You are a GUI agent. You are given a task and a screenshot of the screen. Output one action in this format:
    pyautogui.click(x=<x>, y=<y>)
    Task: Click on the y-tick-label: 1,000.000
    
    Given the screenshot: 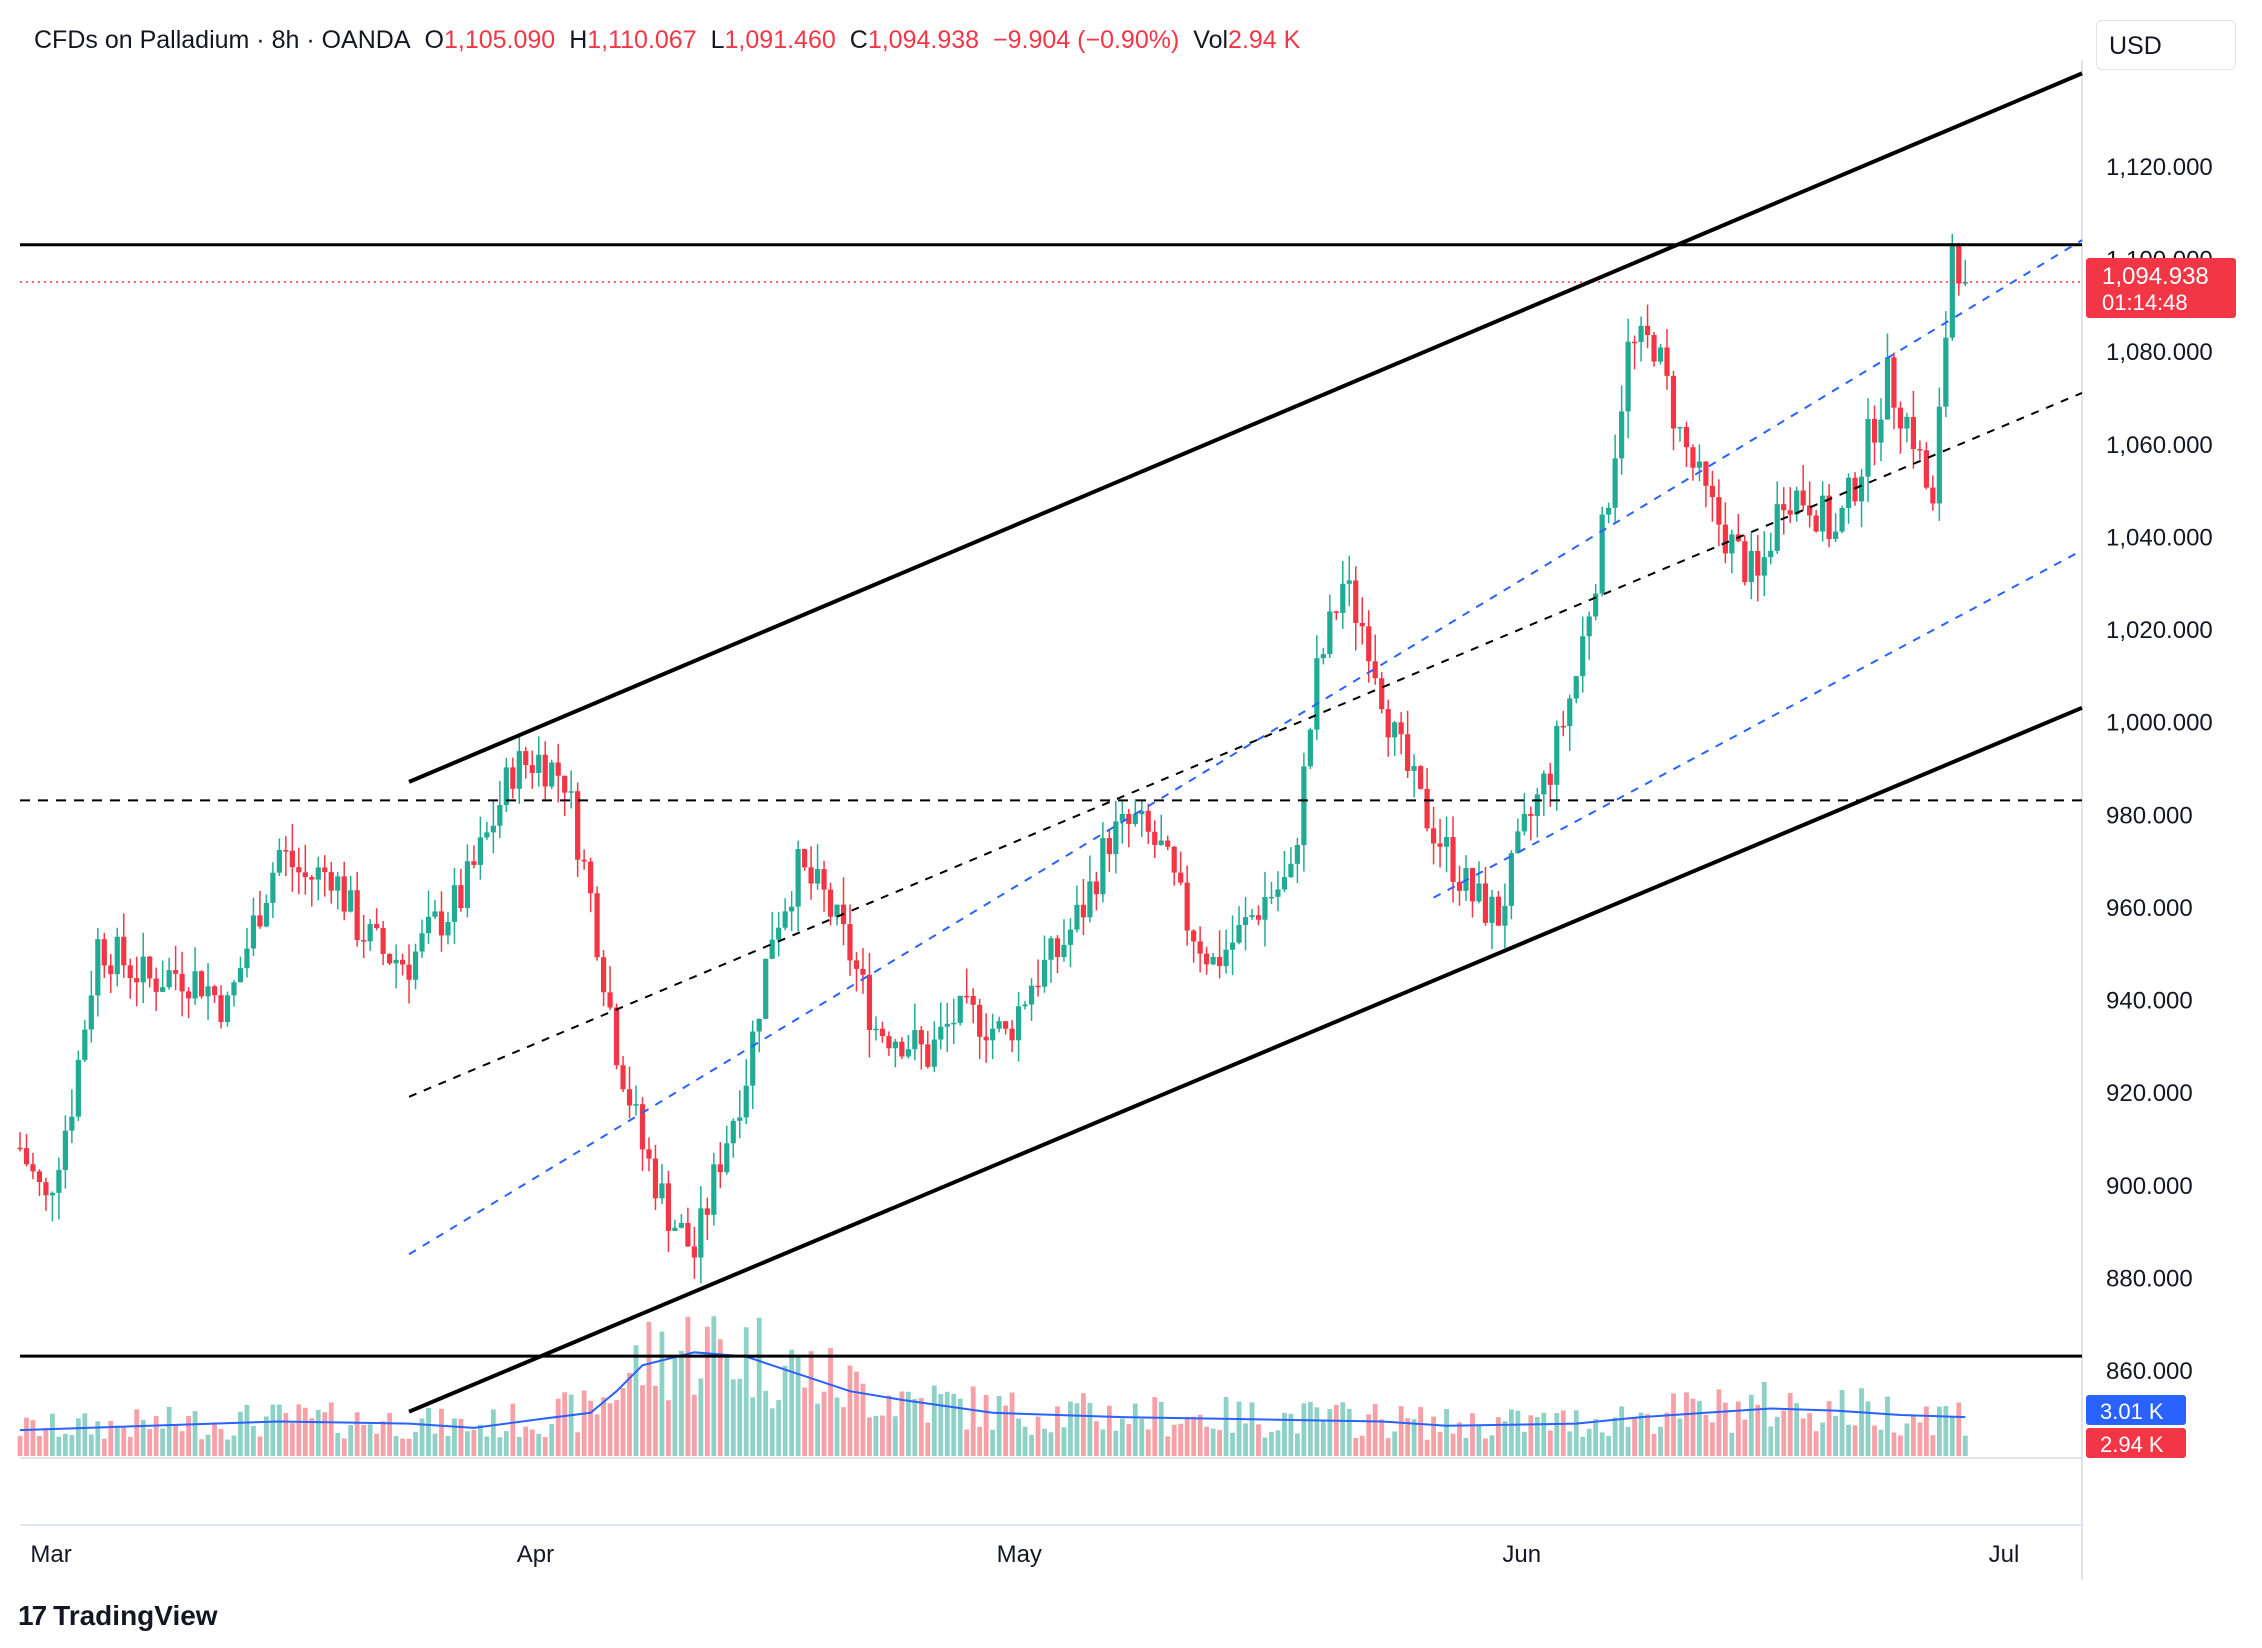 What is the action you would take?
    pyautogui.click(x=2159, y=723)
    